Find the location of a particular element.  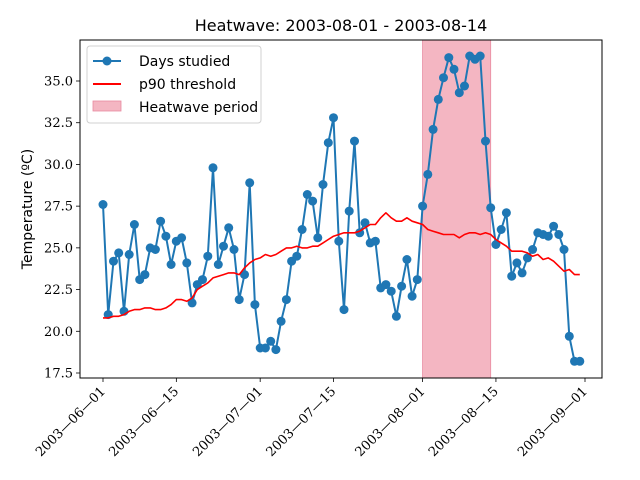

y-tick-label: 30.0 is located at coordinates (58, 165).